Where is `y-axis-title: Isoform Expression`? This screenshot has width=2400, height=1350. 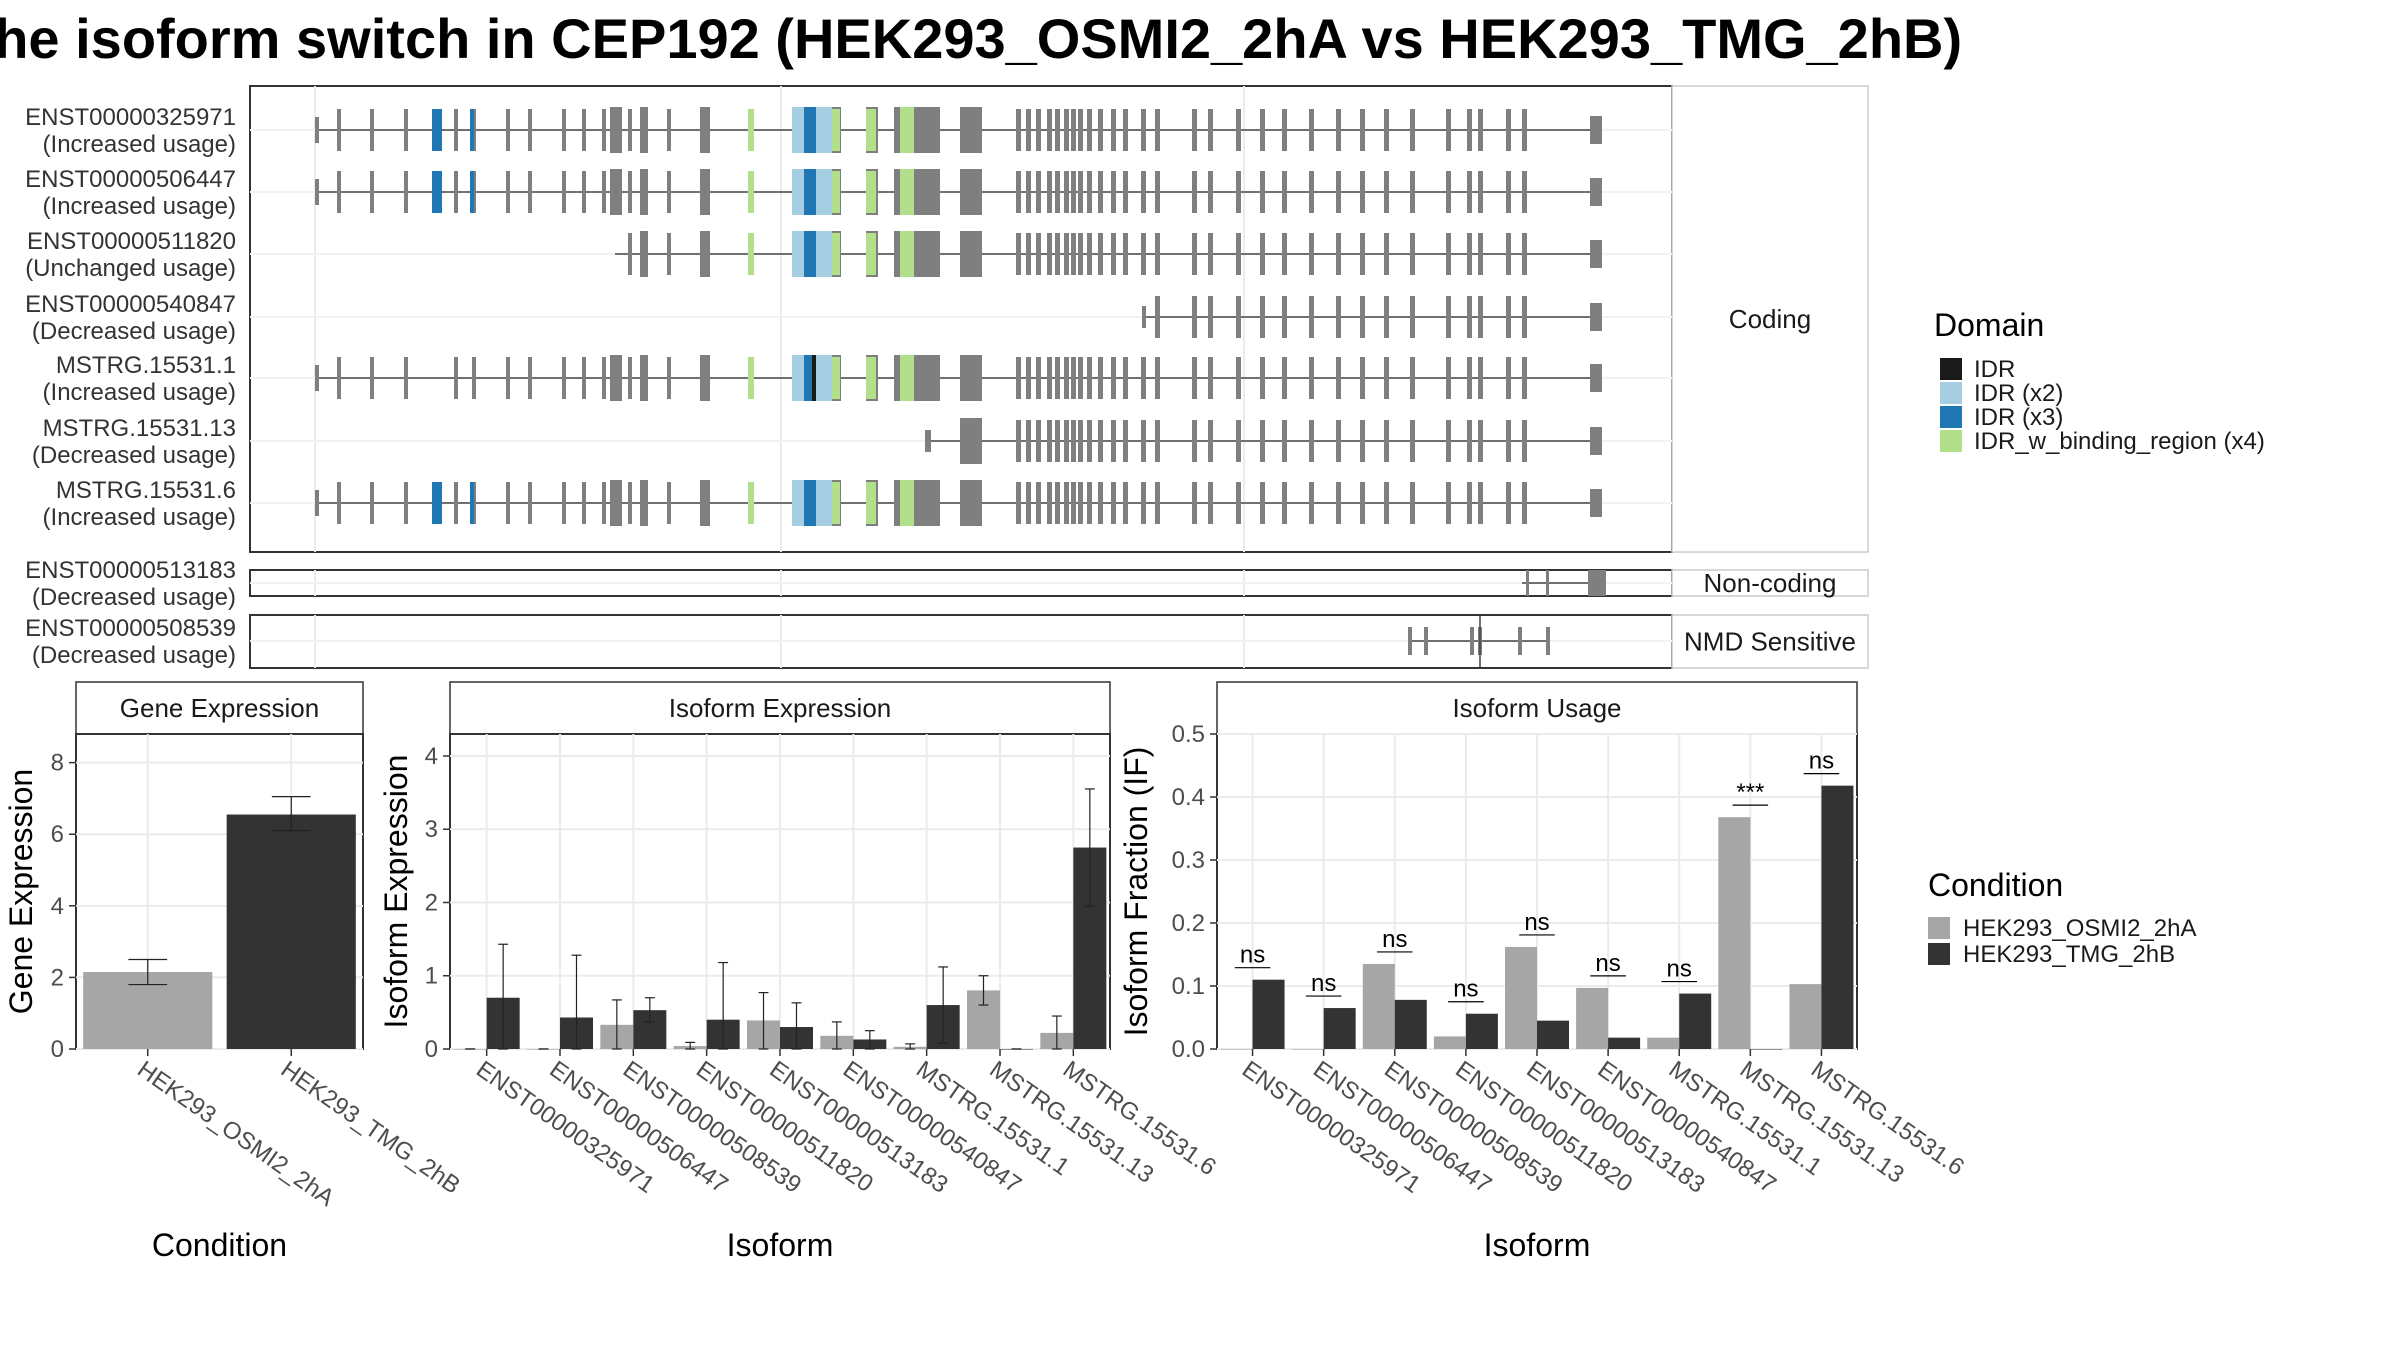
y-axis-title: Isoform Expression is located at coordinates (396, 892).